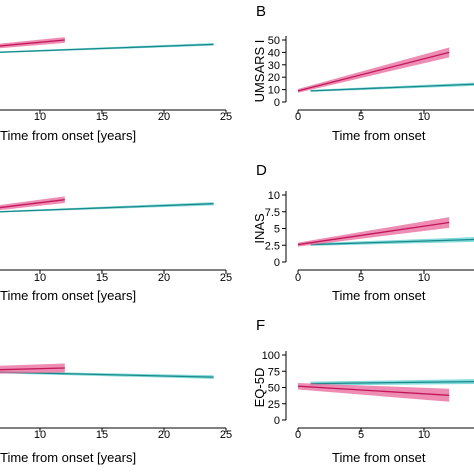  What do you see at coordinates (259, 388) in the screenshot?
I see `y-axis-title: EQ-5D` at bounding box center [259, 388].